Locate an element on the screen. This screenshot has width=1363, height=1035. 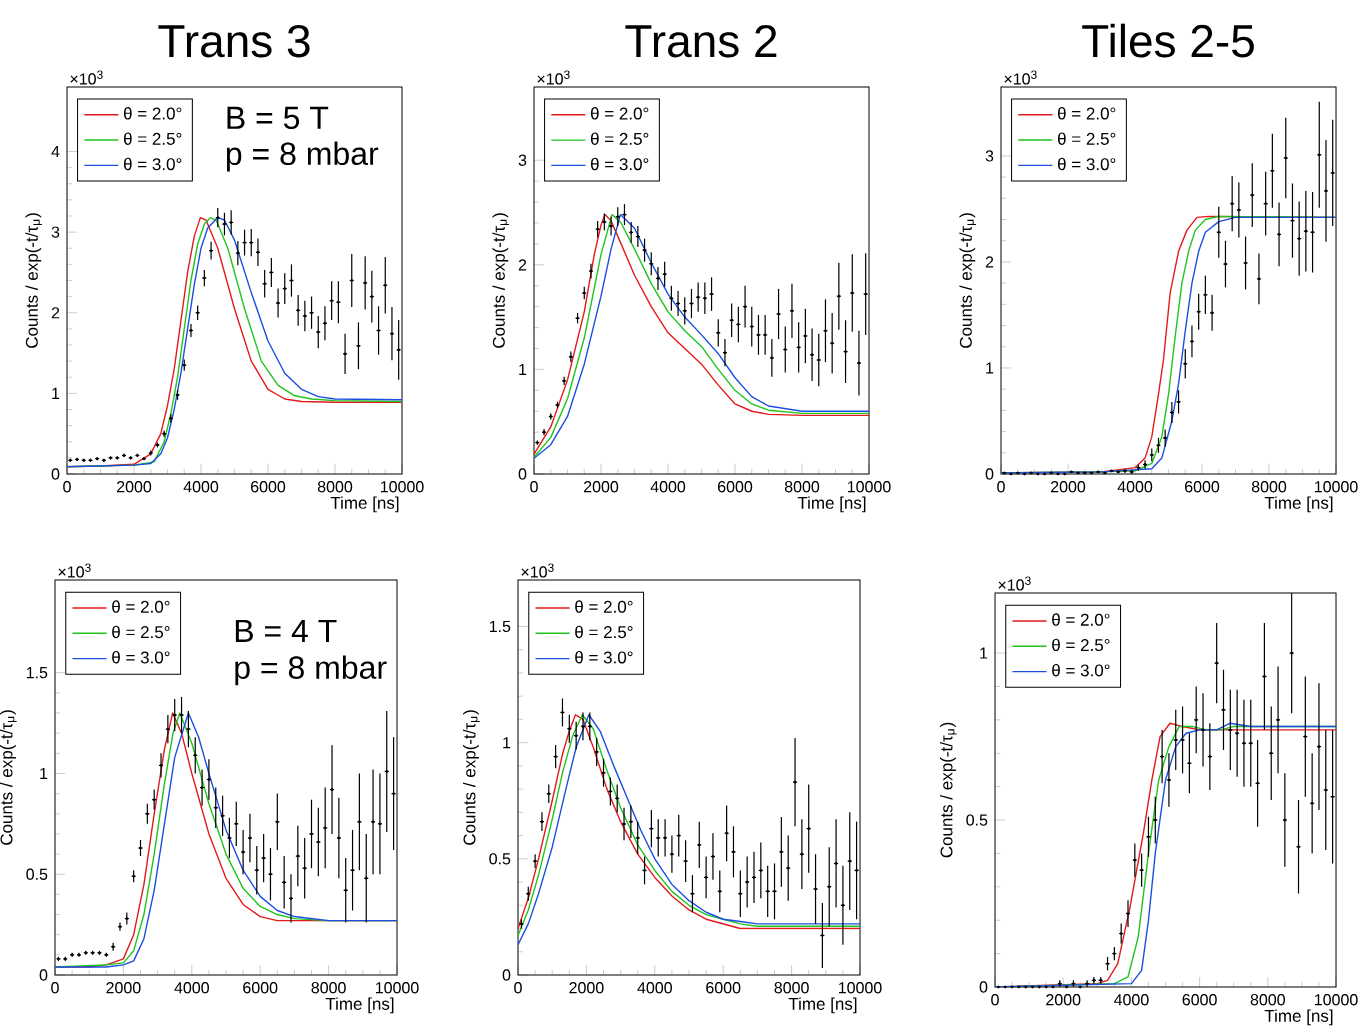
y-tick-label: 4 is located at coordinates (55, 151).